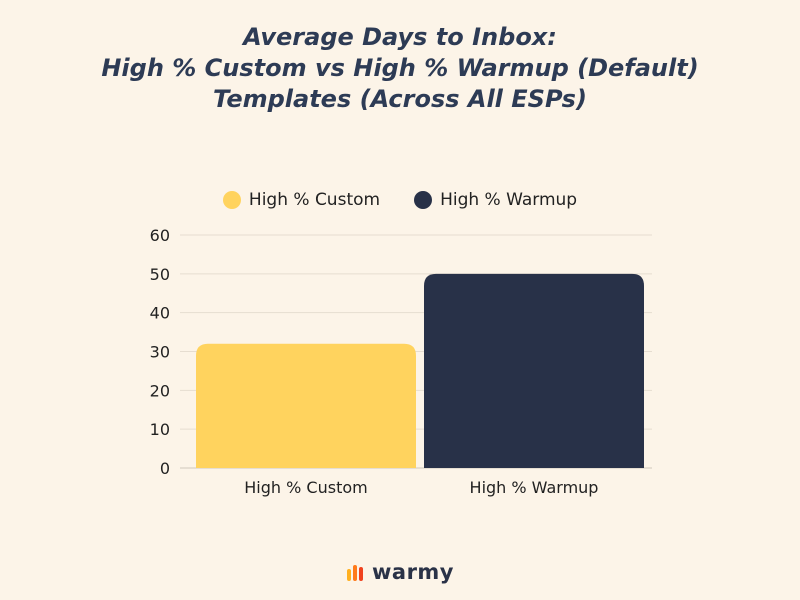  Describe the element at coordinates (160, 235) in the screenshot. I see `y-tick-label-60: 60` at that location.